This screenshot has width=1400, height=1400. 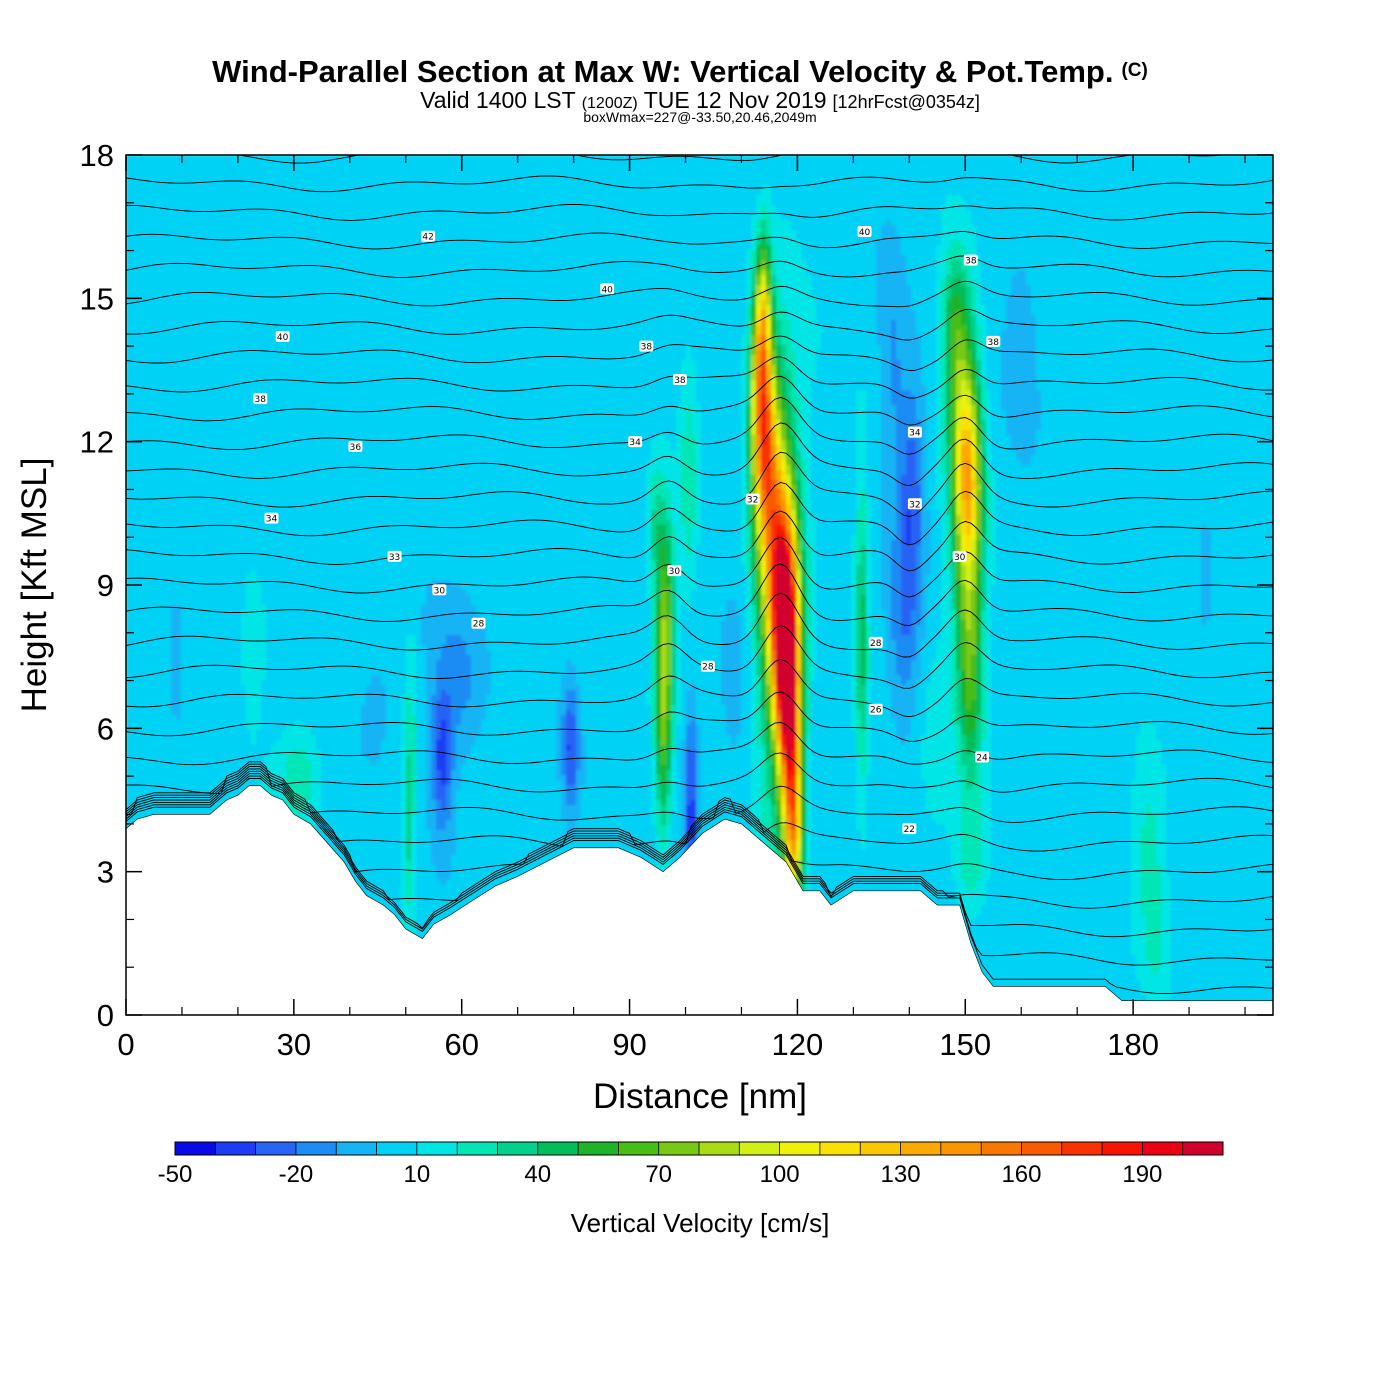 What do you see at coordinates (1134, 70) in the screenshot?
I see `copyright-mark: (C)` at bounding box center [1134, 70].